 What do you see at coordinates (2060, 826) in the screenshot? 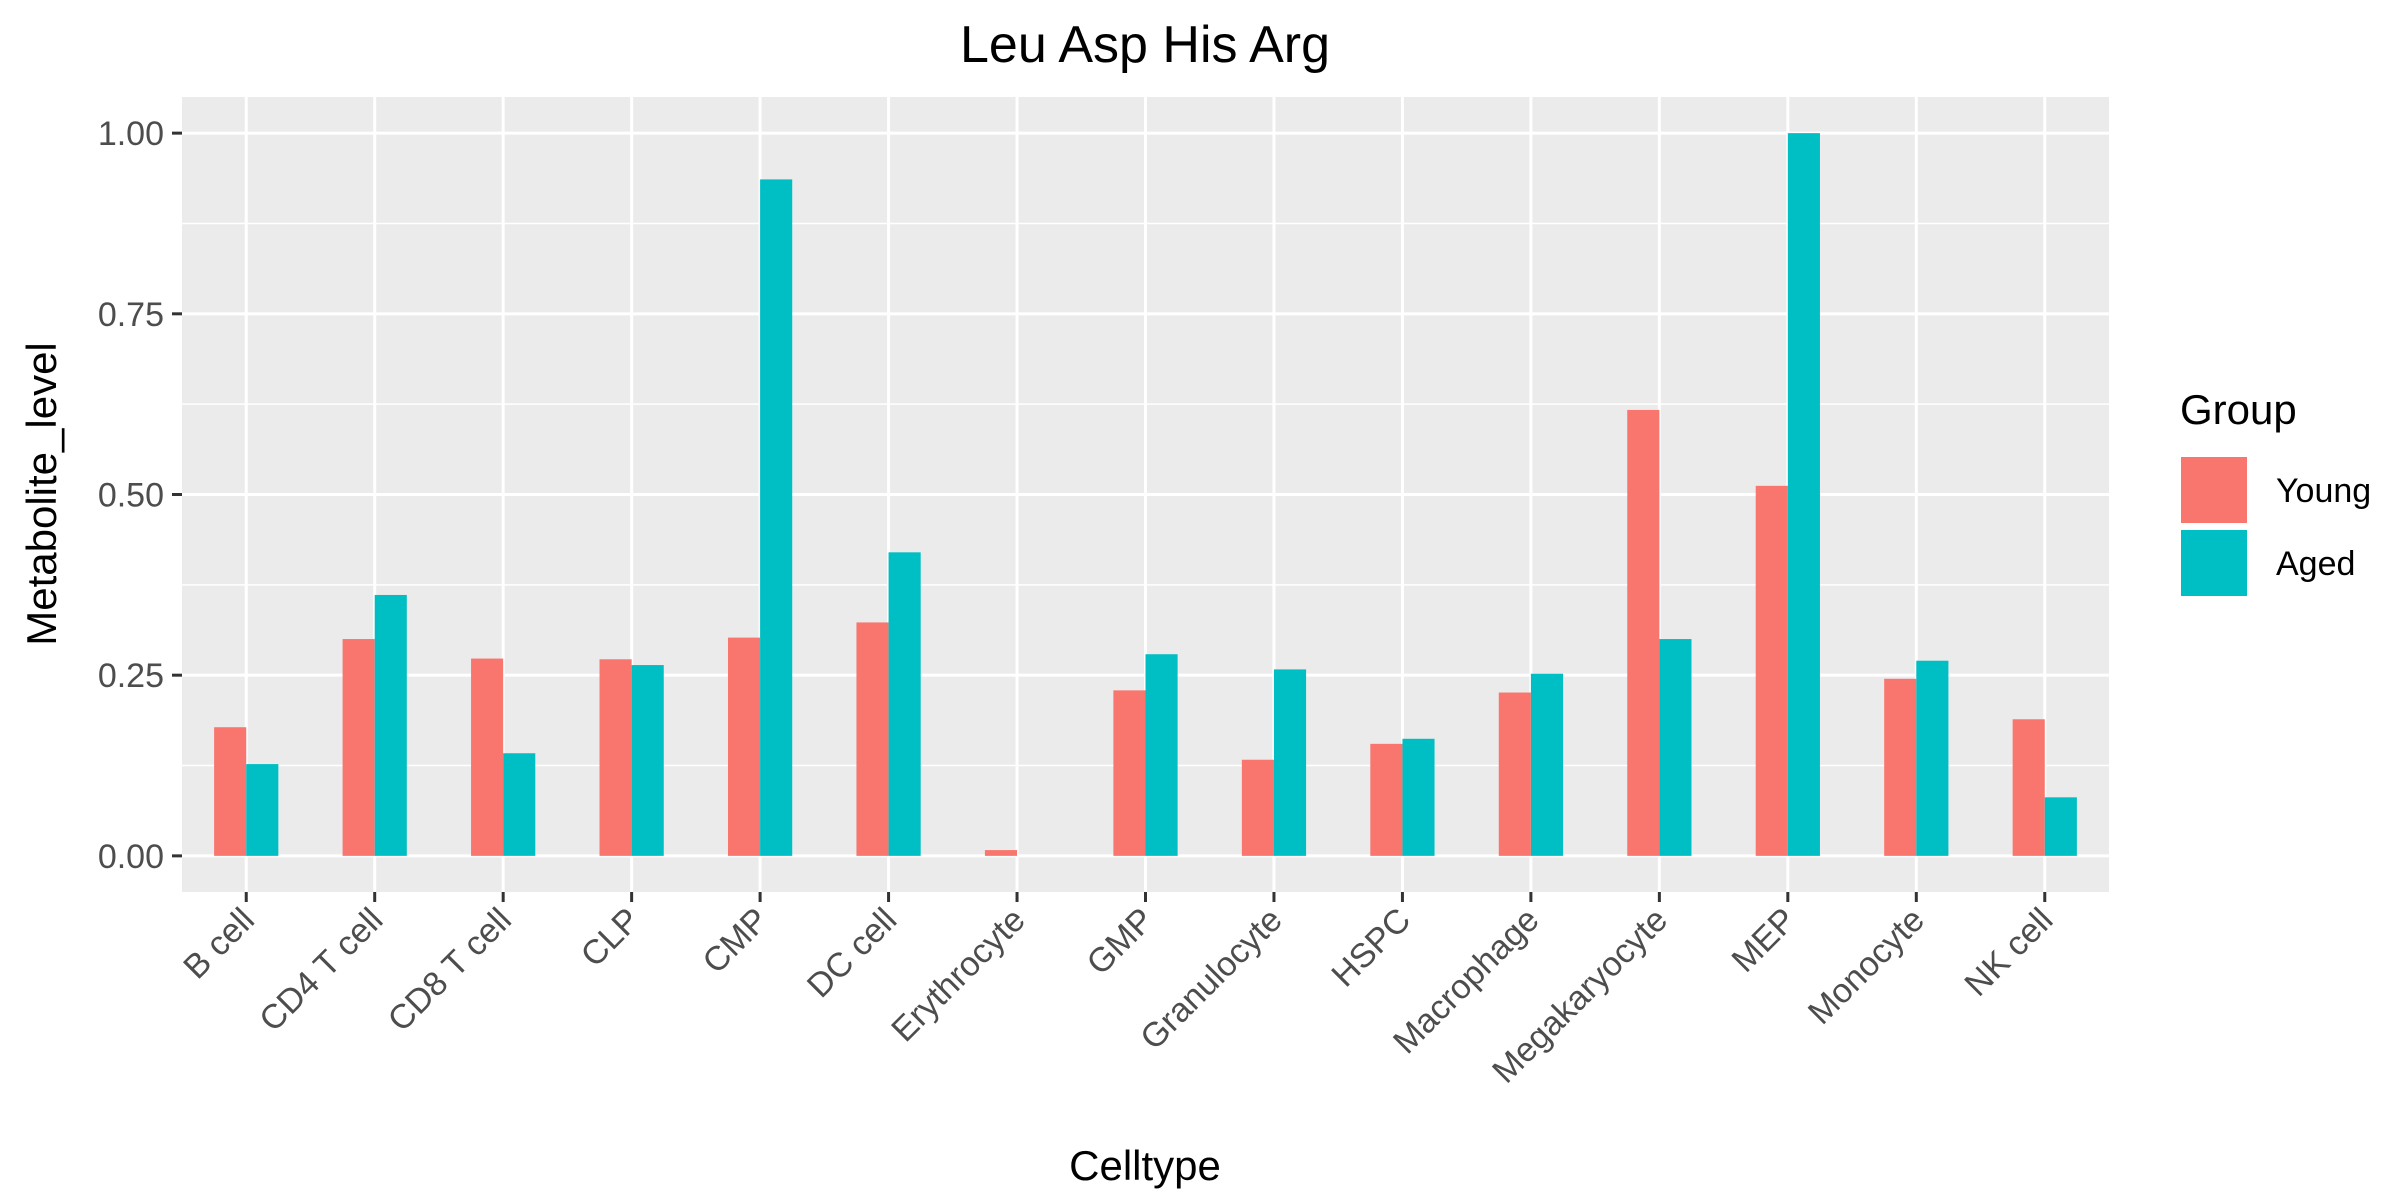
I see `bar-aged-nk-cell` at bounding box center [2060, 826].